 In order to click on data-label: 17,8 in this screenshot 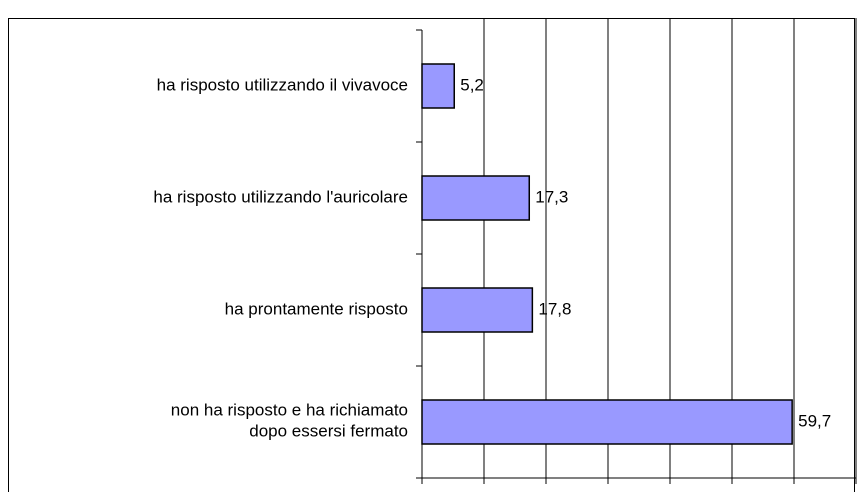, I will do `click(554, 308)`.